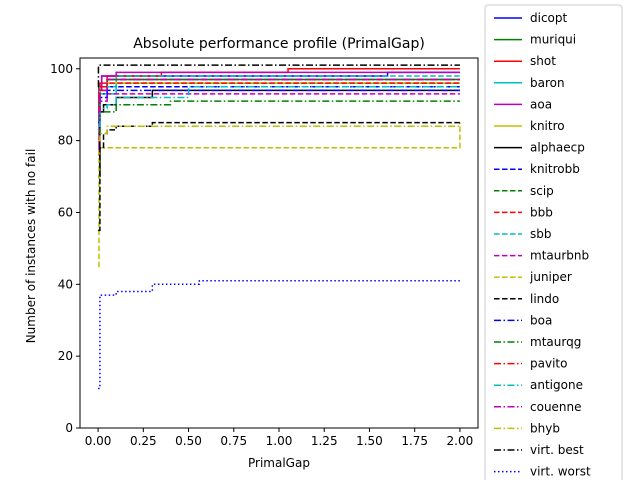 The image size is (640, 484). Describe the element at coordinates (544, 299) in the screenshot. I see `legend-label-lindo: lindo` at that location.